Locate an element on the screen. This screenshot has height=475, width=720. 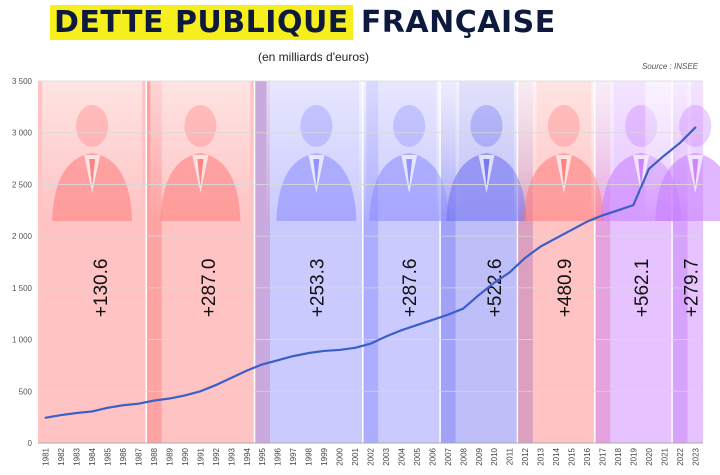
title-highlight: DETTE PUBLIQUE is located at coordinates (201, 22).